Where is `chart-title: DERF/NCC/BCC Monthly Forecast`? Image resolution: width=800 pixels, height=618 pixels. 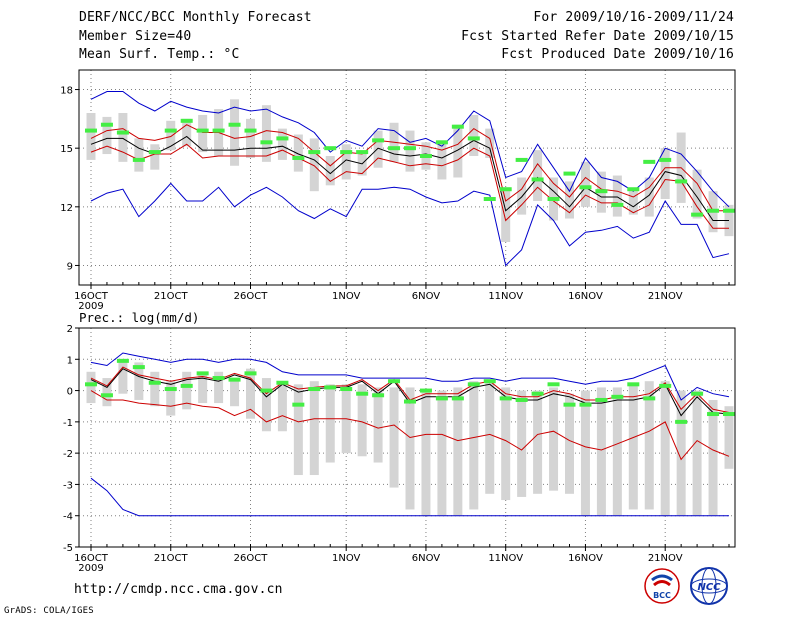 chart-title: DERF/NCC/BCC Monthly Forecast is located at coordinates (195, 17).